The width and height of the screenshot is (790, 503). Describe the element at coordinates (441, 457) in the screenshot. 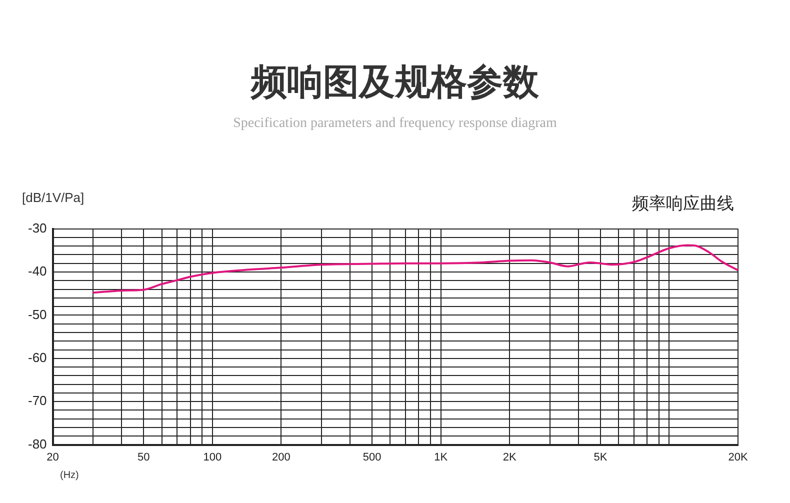

I see `x-tick-label: 1K` at that location.